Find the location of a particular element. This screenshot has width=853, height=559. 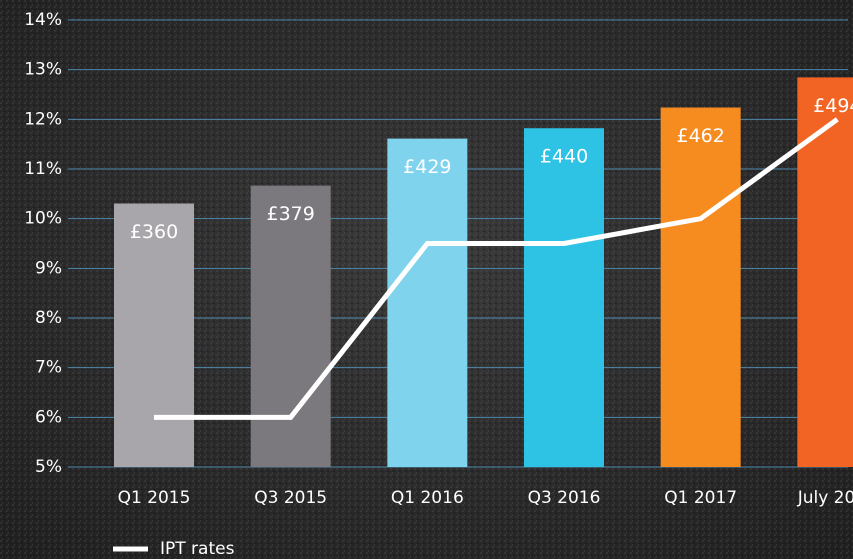

x-tick-label: Q3 2016 is located at coordinates (564, 498).